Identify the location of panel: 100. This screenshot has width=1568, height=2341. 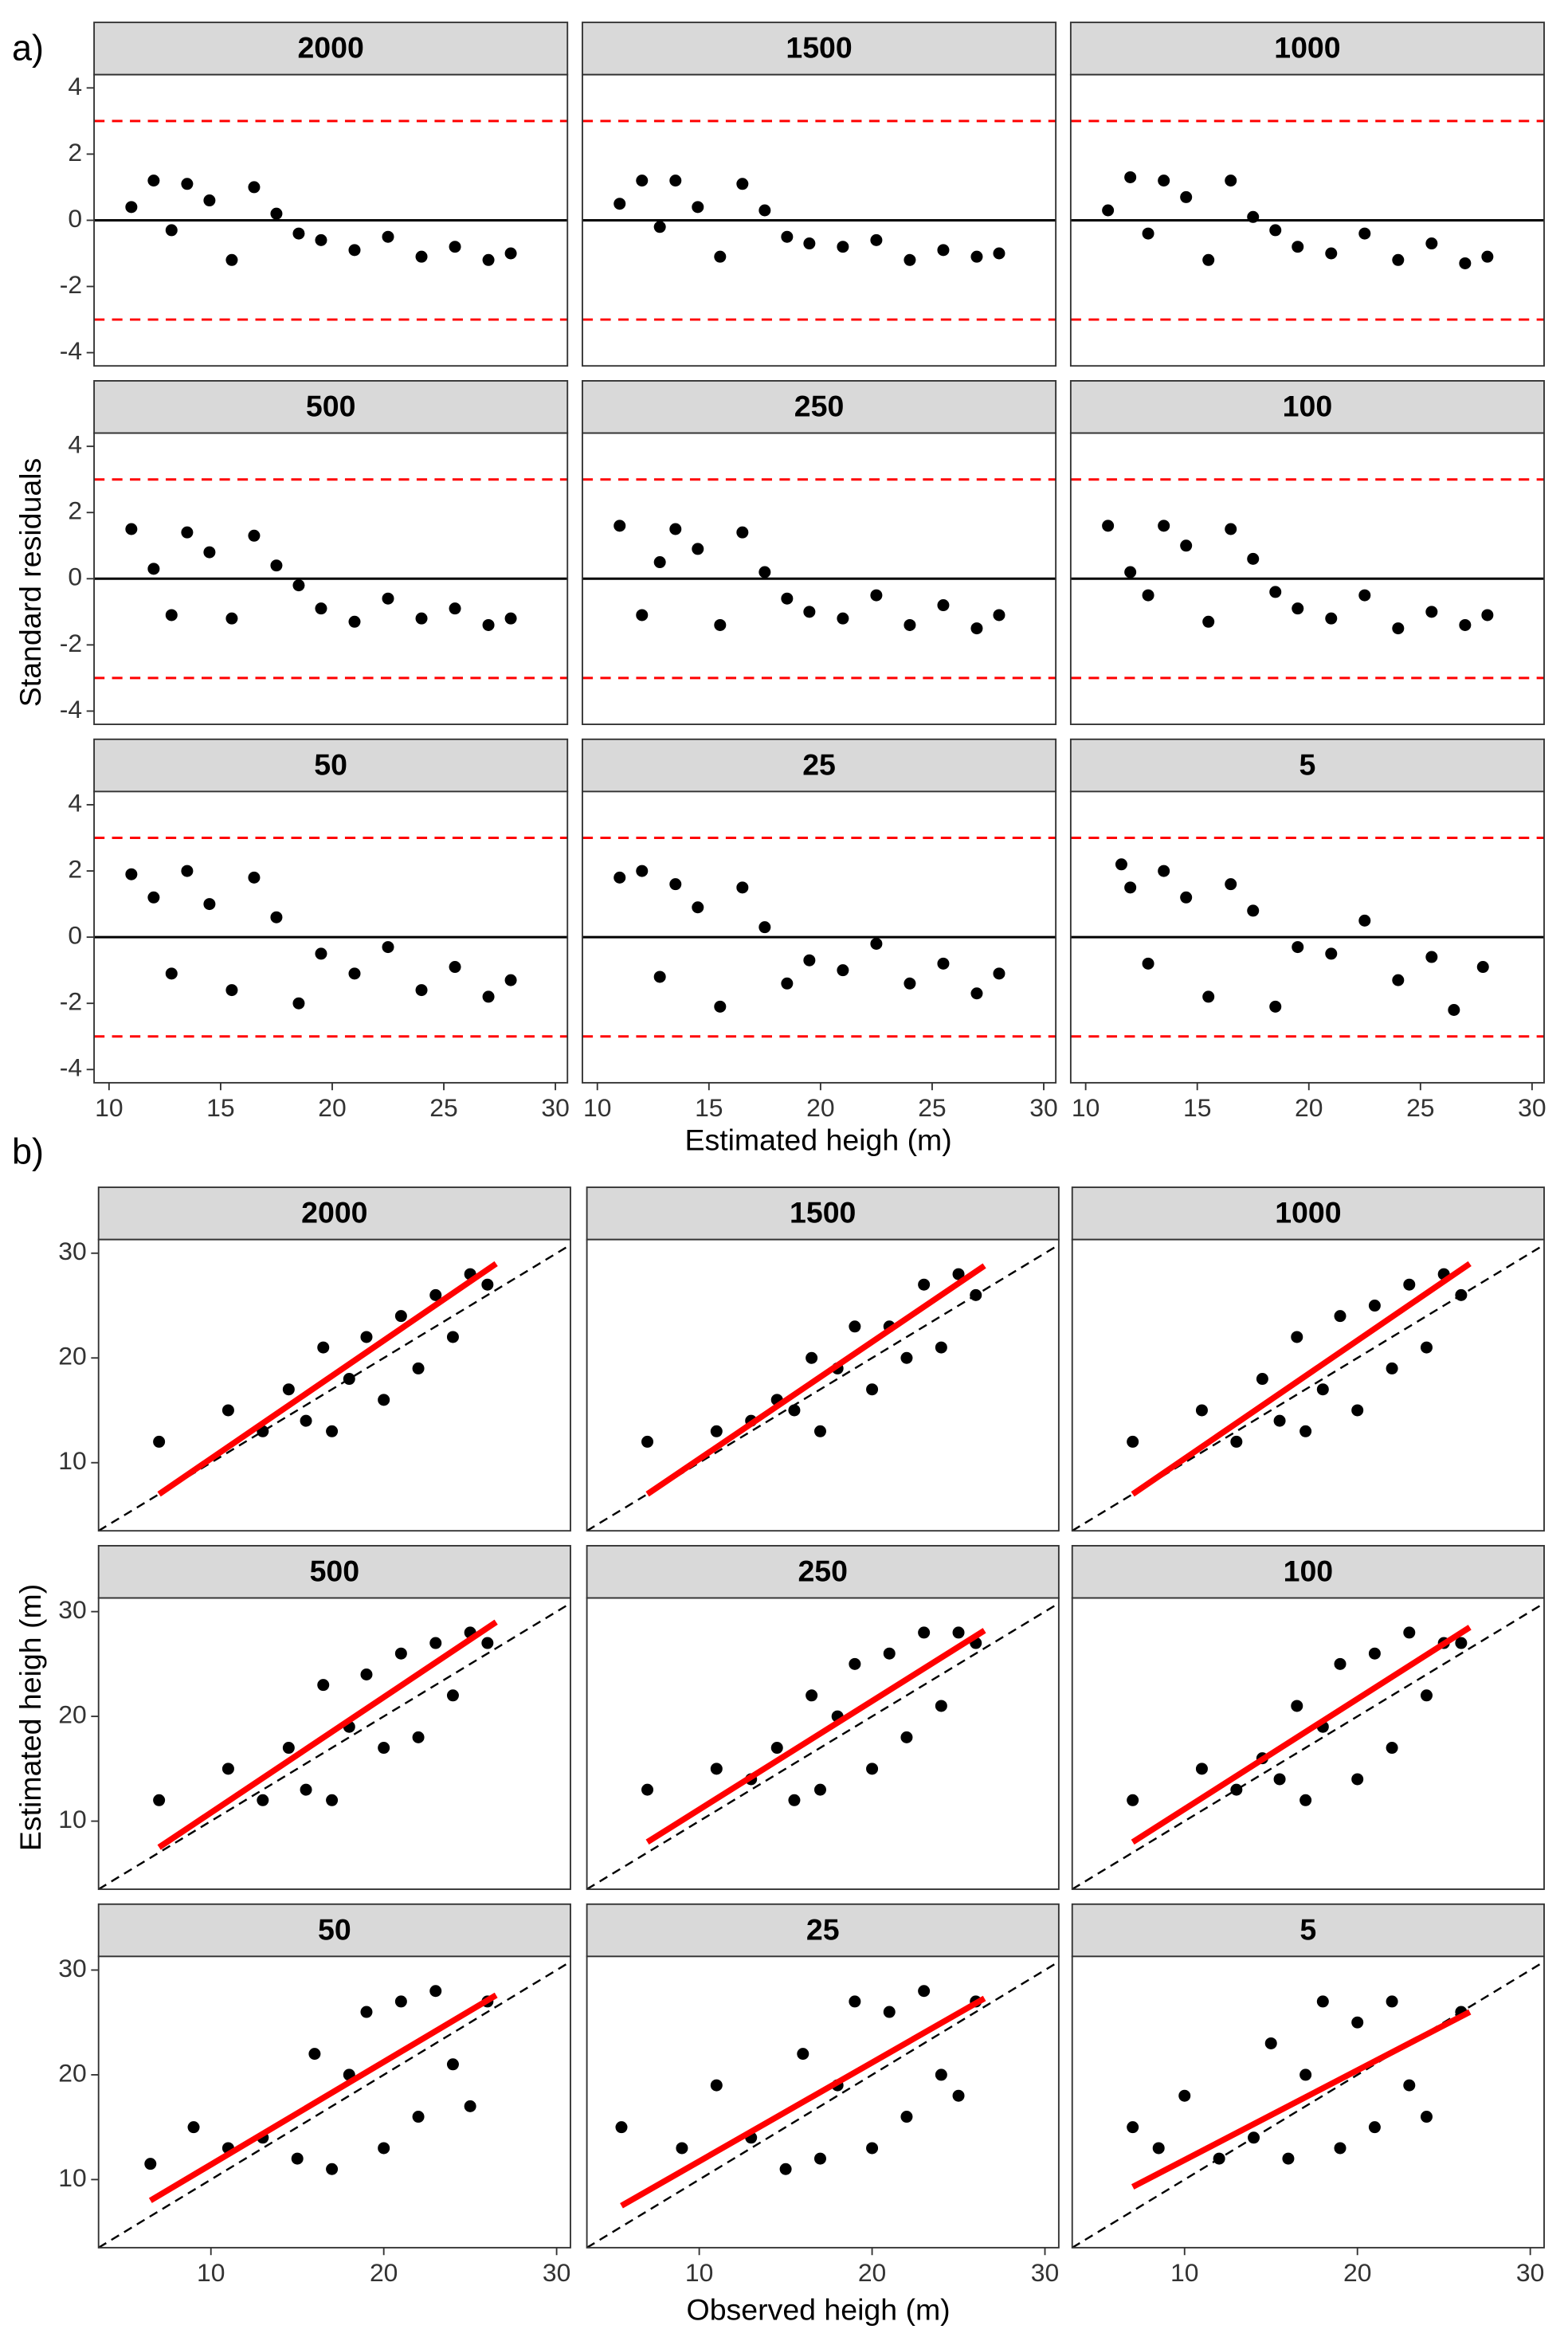
(1307, 552).